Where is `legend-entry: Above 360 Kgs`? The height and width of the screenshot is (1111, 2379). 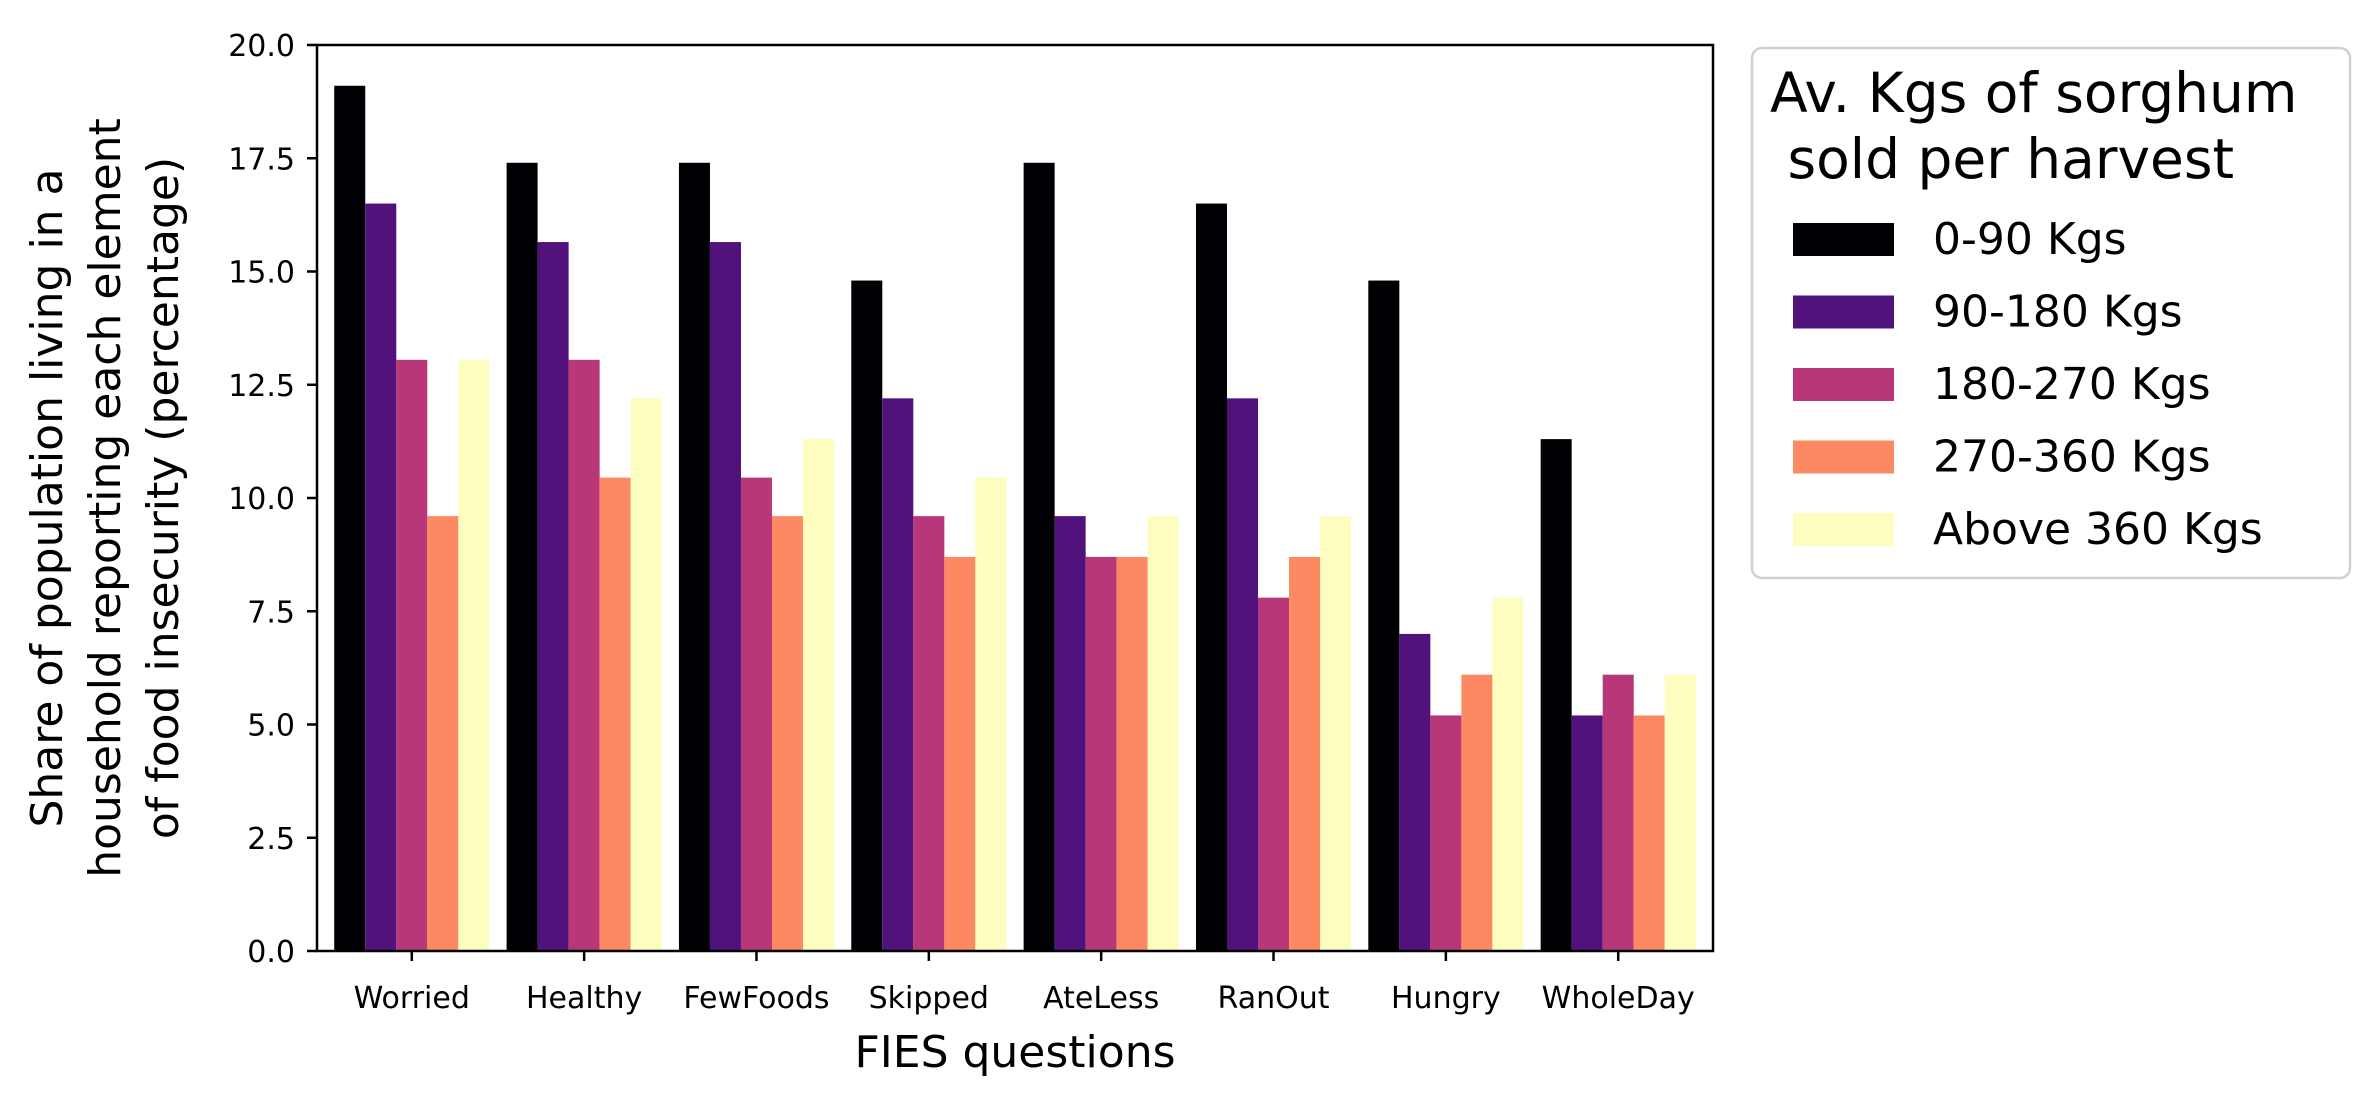 legend-entry: Above 360 Kgs is located at coordinates (2098, 529).